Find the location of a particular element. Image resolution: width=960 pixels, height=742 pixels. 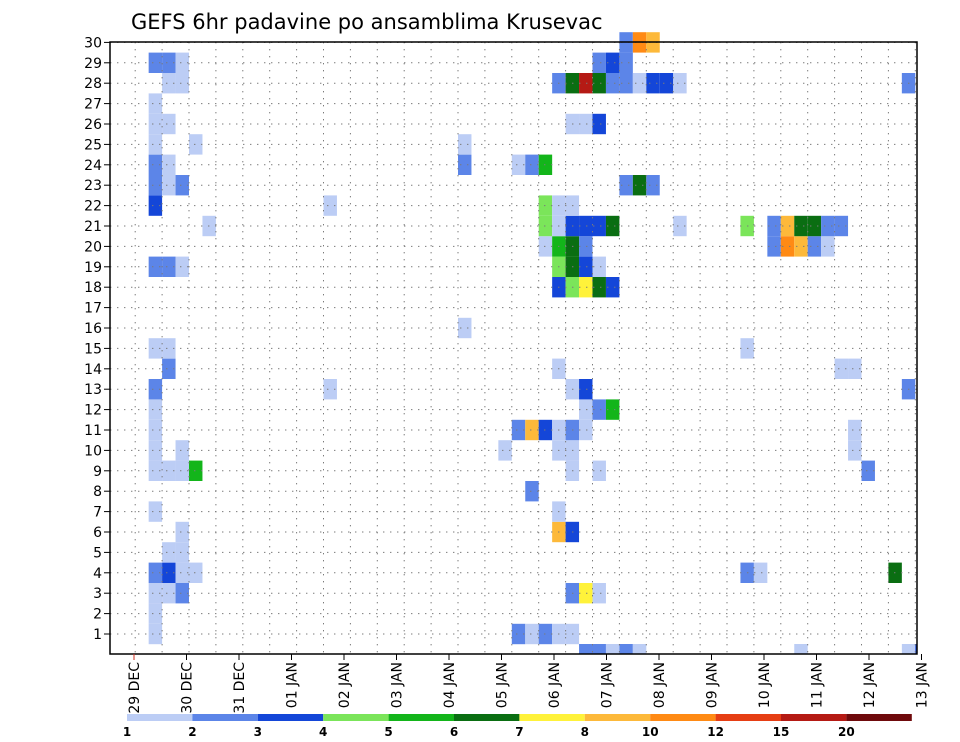

y-tick-label: 25 is located at coordinates (93, 145).